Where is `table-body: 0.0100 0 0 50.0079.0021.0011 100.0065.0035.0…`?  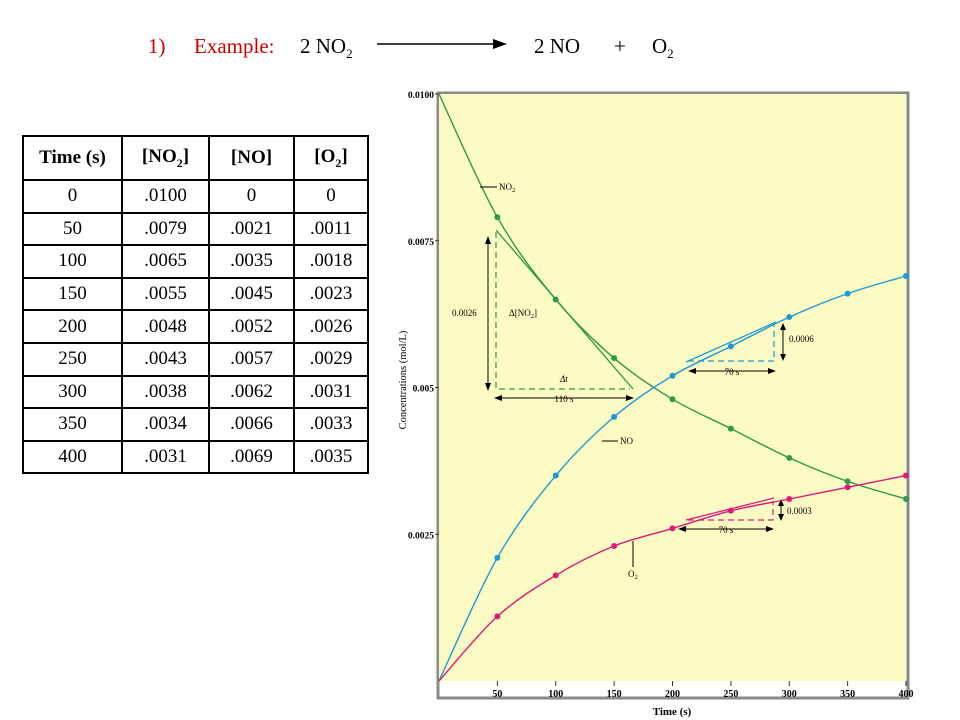 table-body: 0.0100 0 0 50.0079.0021.0011 100.0065.0035.0… is located at coordinates (195, 327).